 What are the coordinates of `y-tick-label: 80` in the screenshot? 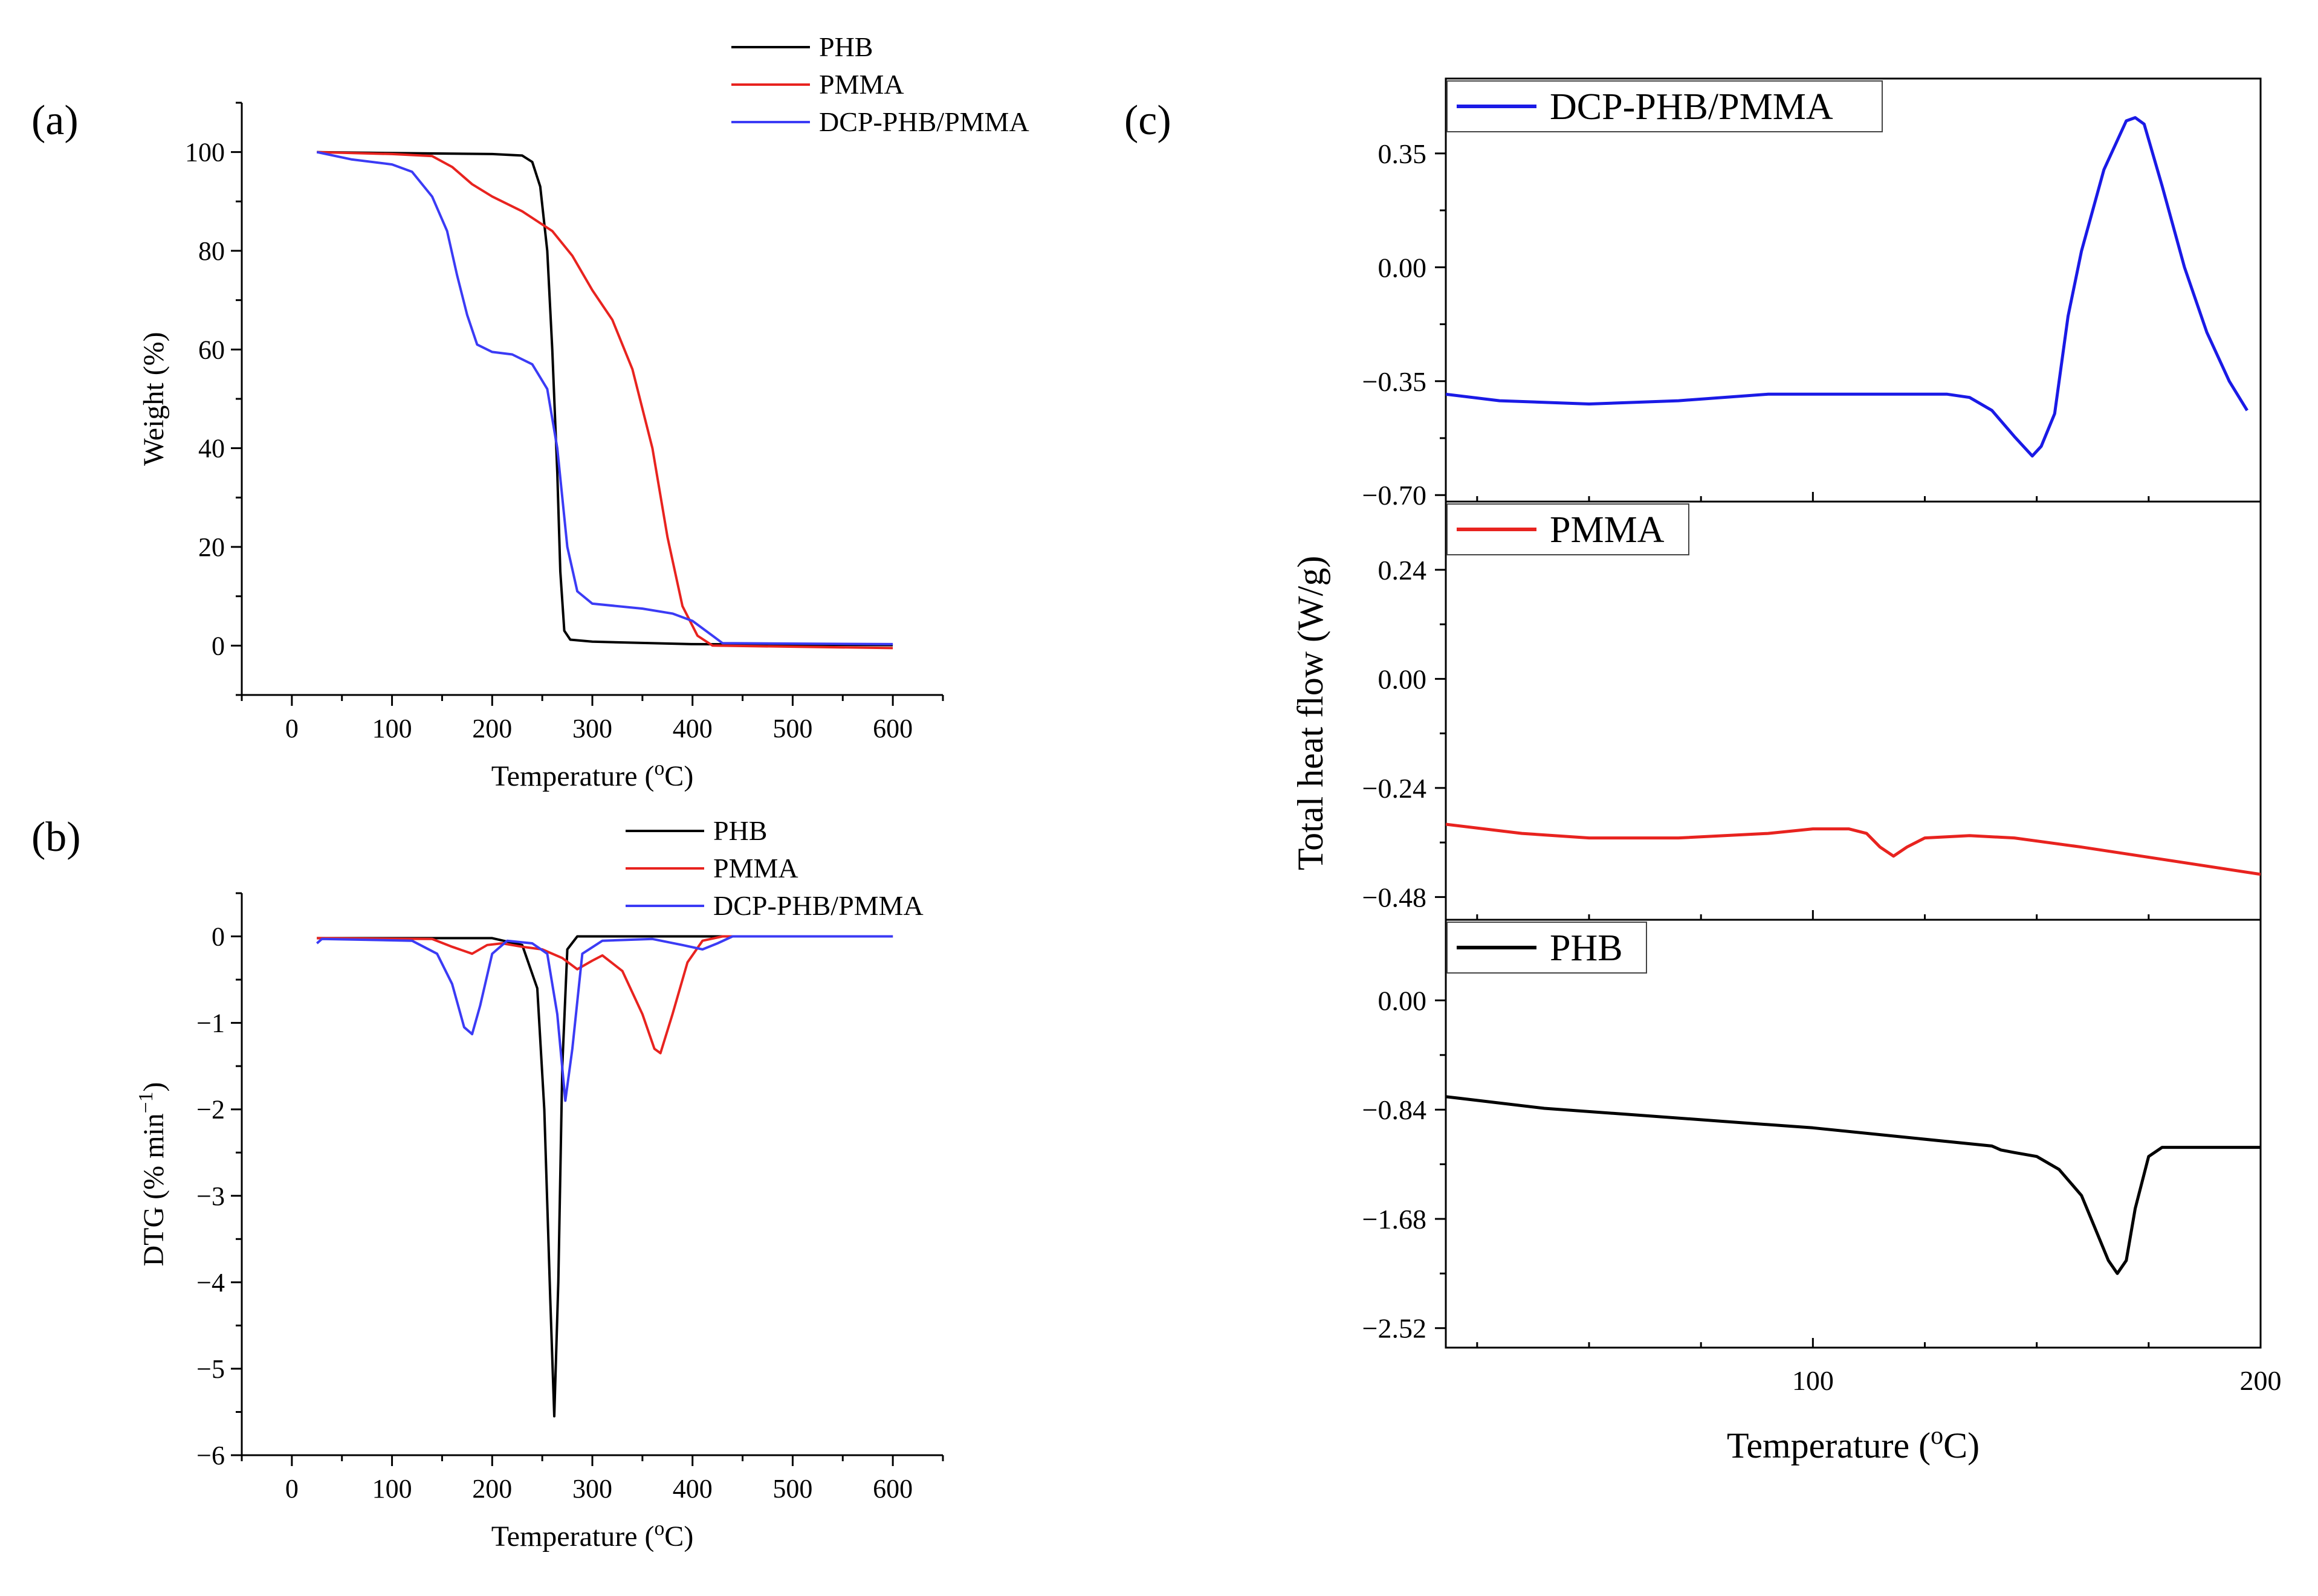 It's located at (211, 251).